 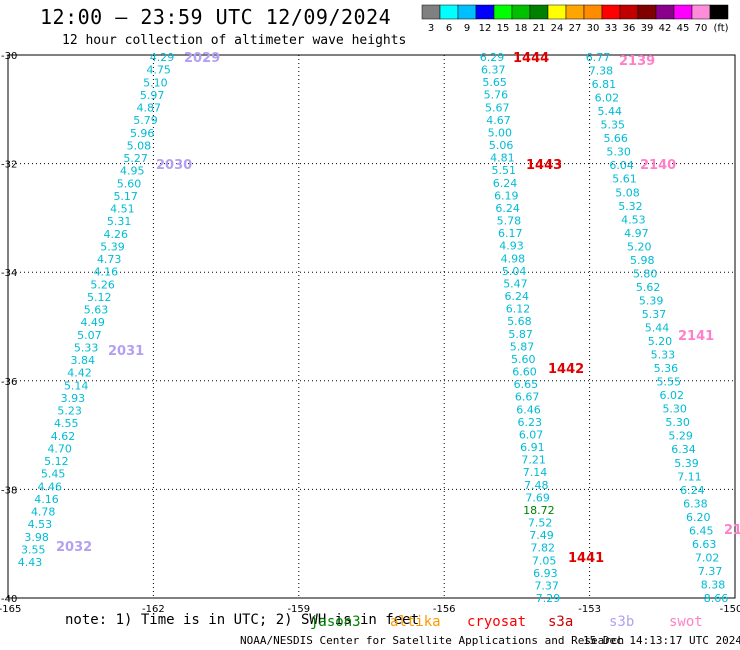 I want to click on wave-height-label: 5.29, so click(x=680, y=436).